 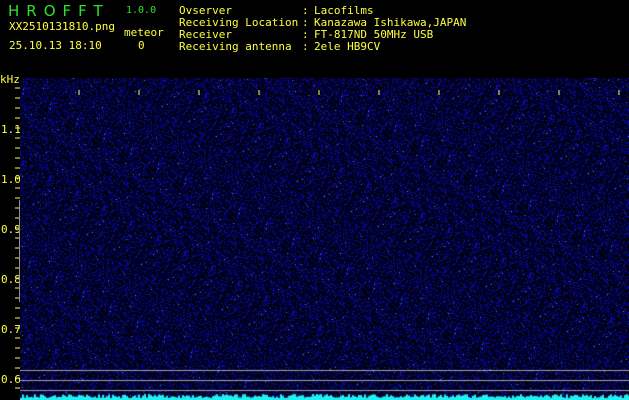 What do you see at coordinates (390, 22) in the screenshot?
I see `info-value: Kanazawa Ishikawa,JAPAN` at bounding box center [390, 22].